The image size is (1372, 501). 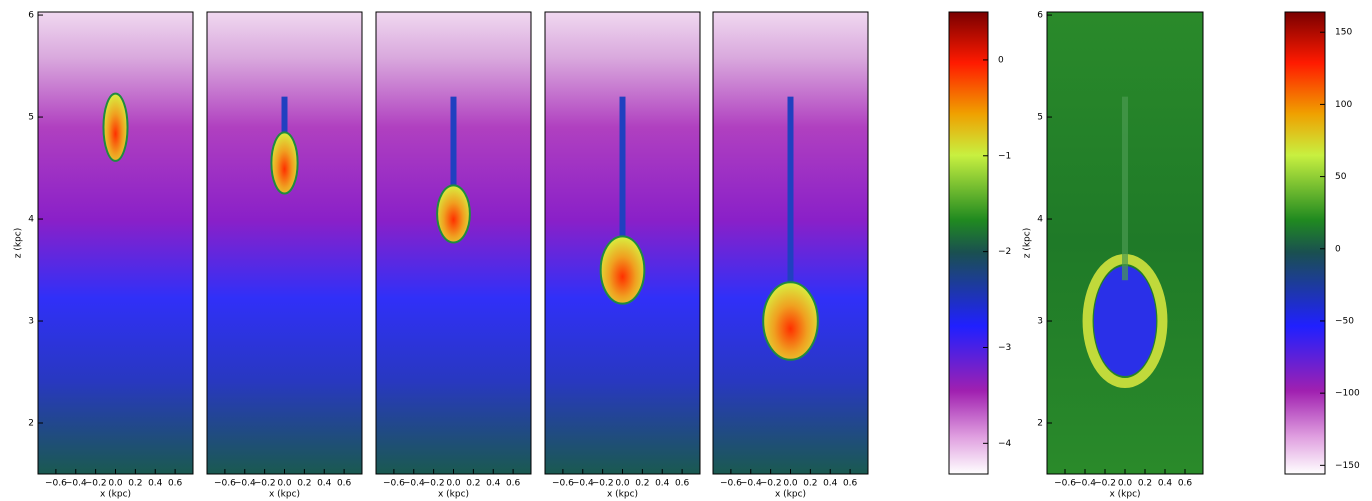 What do you see at coordinates (1341, 177) in the screenshot?
I see `colorbar-tick-label: 50` at bounding box center [1341, 177].